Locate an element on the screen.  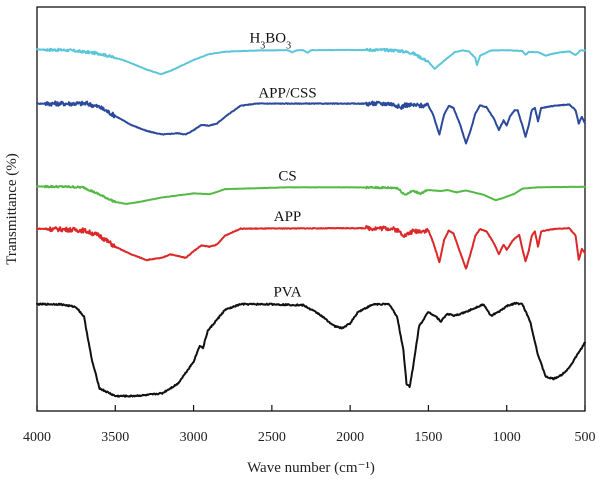
x-axis-tick-labels: 4000 3500 3000 2500 2000 1500 1000 500 is located at coordinates (309, 437).